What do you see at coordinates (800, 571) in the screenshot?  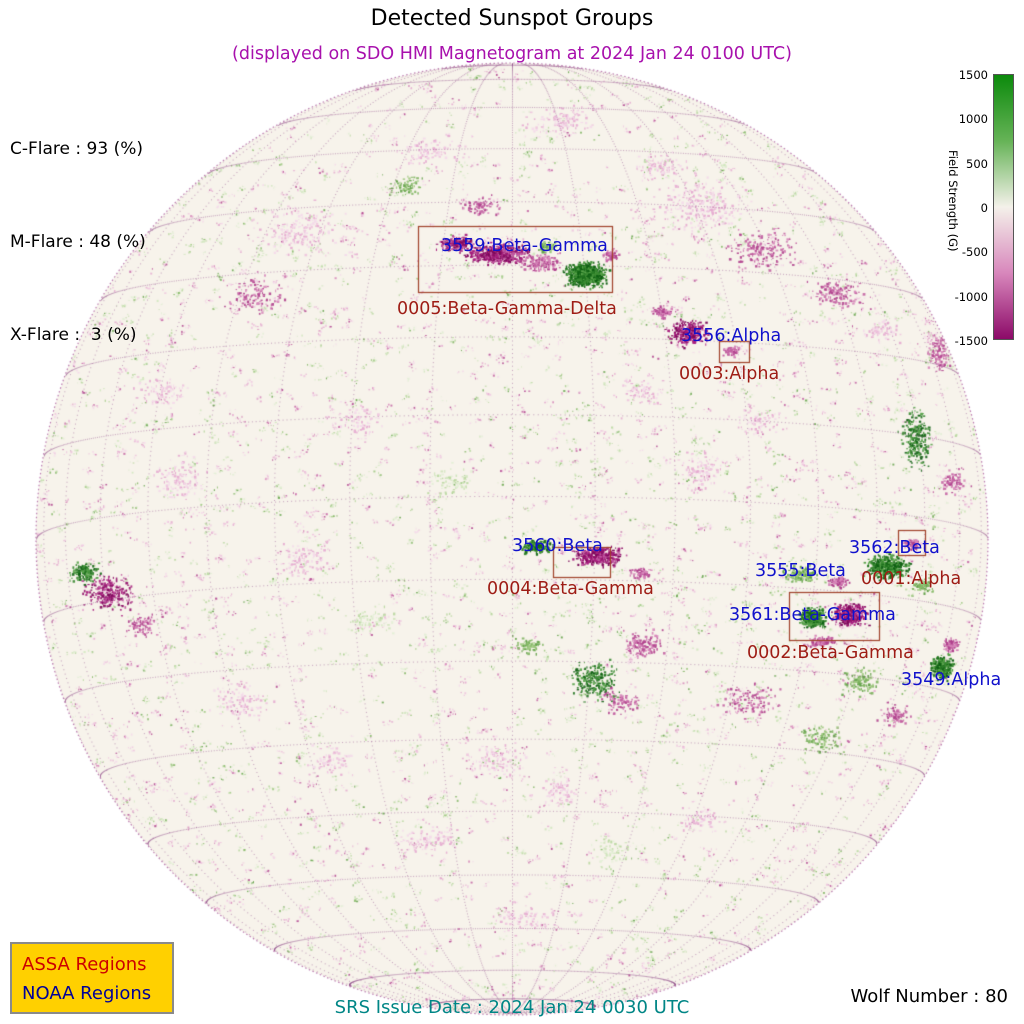 I see `noaa-region-label-3555: 3555:Beta` at bounding box center [800, 571].